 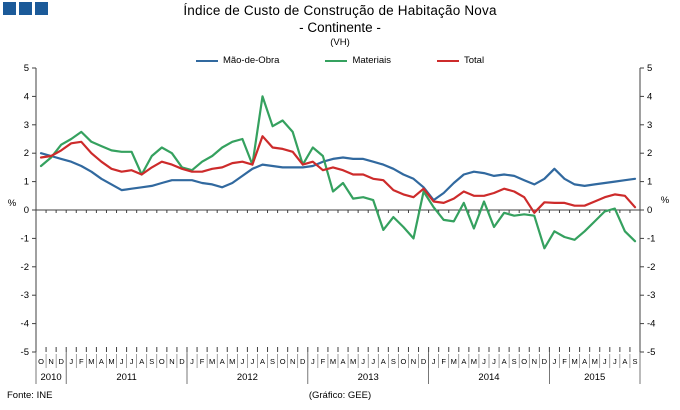 What do you see at coordinates (488, 377) in the screenshot?
I see `x-year-label: 2014` at bounding box center [488, 377].